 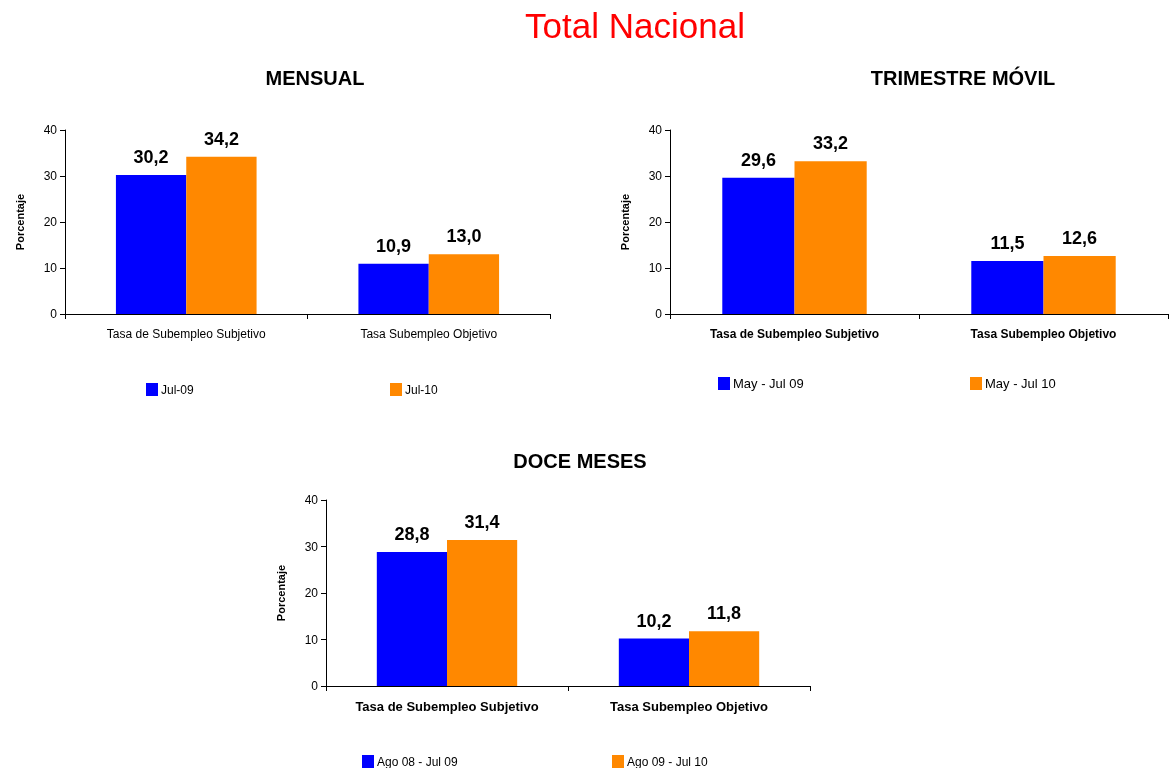 I want to click on data-label: 11,5, so click(x=1007, y=243).